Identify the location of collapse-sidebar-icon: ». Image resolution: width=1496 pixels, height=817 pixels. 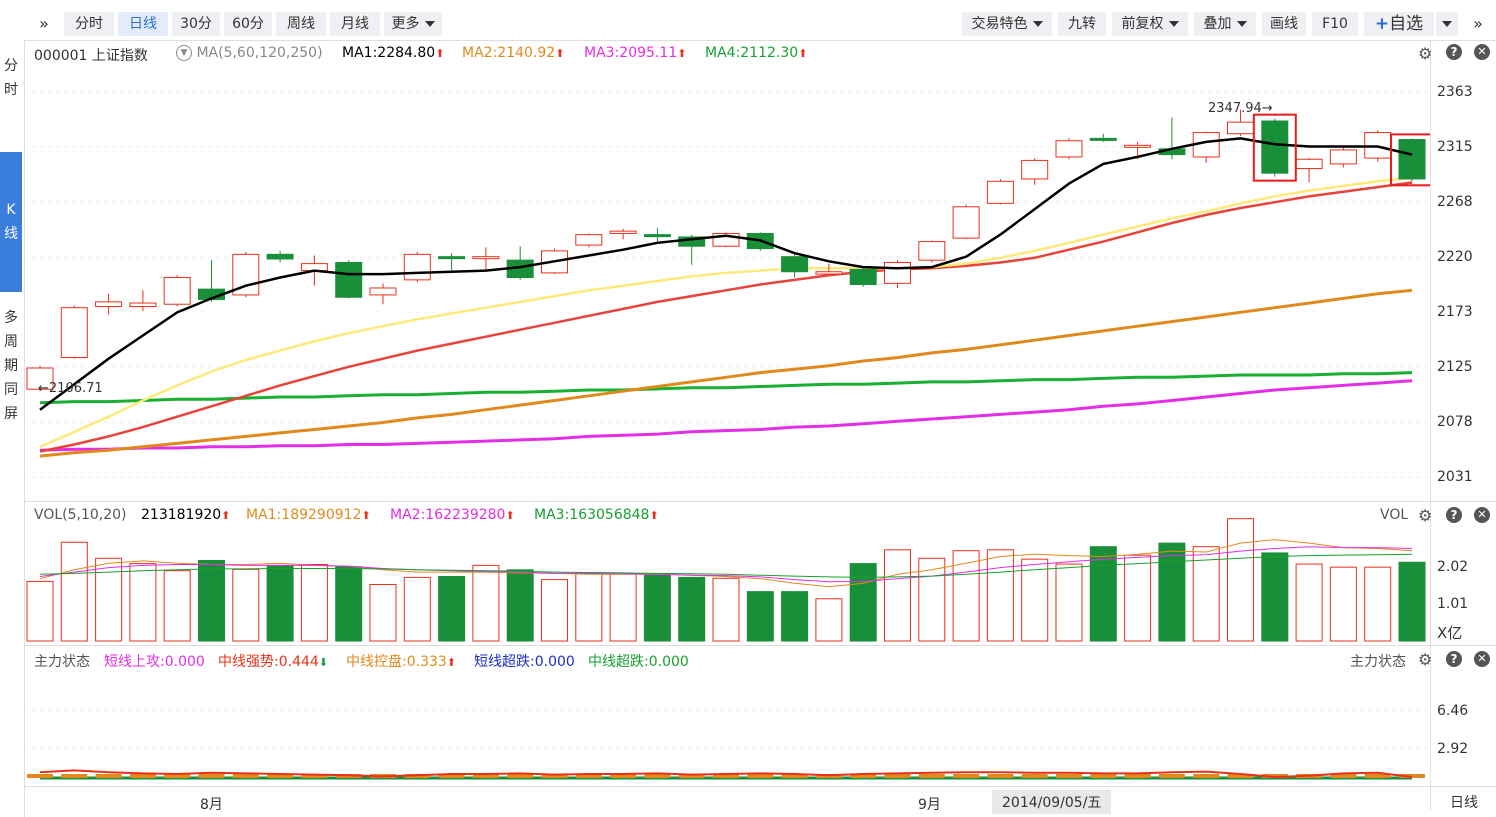
(44, 23).